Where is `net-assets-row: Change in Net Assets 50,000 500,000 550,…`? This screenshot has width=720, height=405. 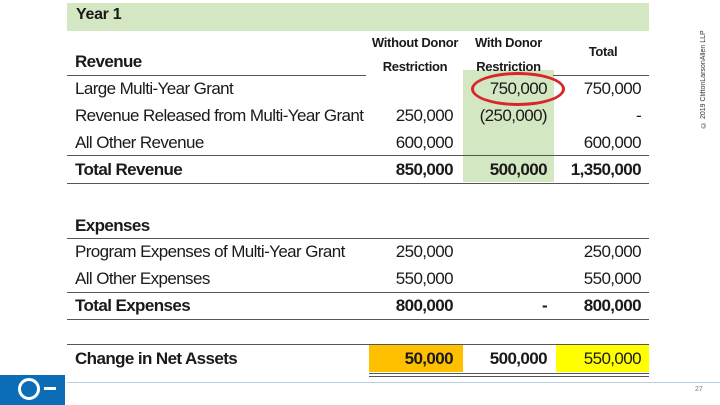 net-assets-row: Change in Net Assets 50,000 500,000 550,… is located at coordinates (358, 358).